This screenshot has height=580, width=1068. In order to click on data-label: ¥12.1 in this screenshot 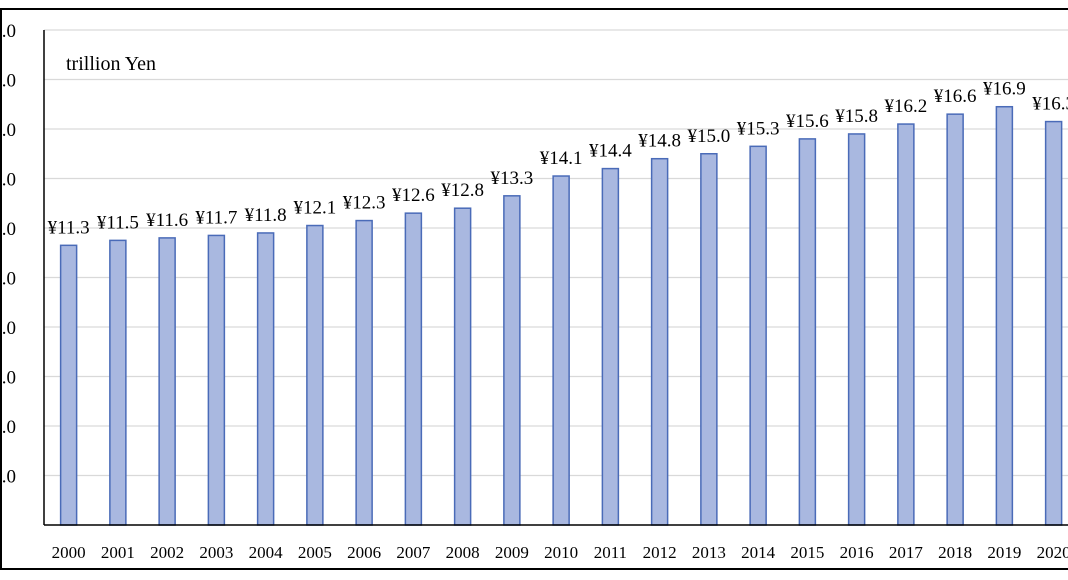, I will do `click(315, 208)`.